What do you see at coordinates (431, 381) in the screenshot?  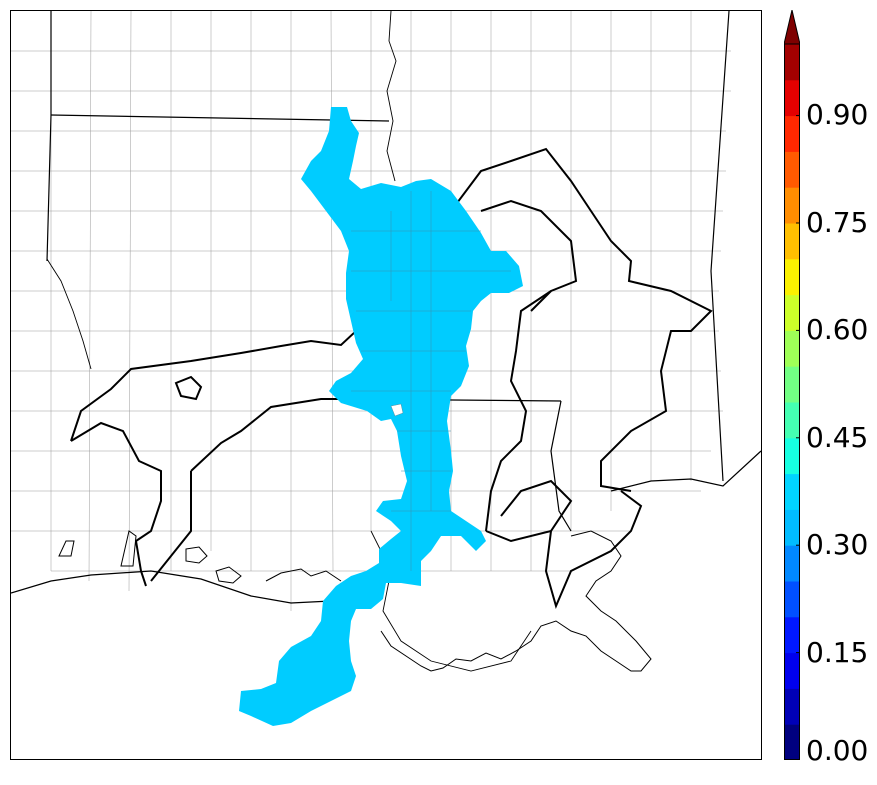 I see `county-lines-over-field` at bounding box center [431, 381].